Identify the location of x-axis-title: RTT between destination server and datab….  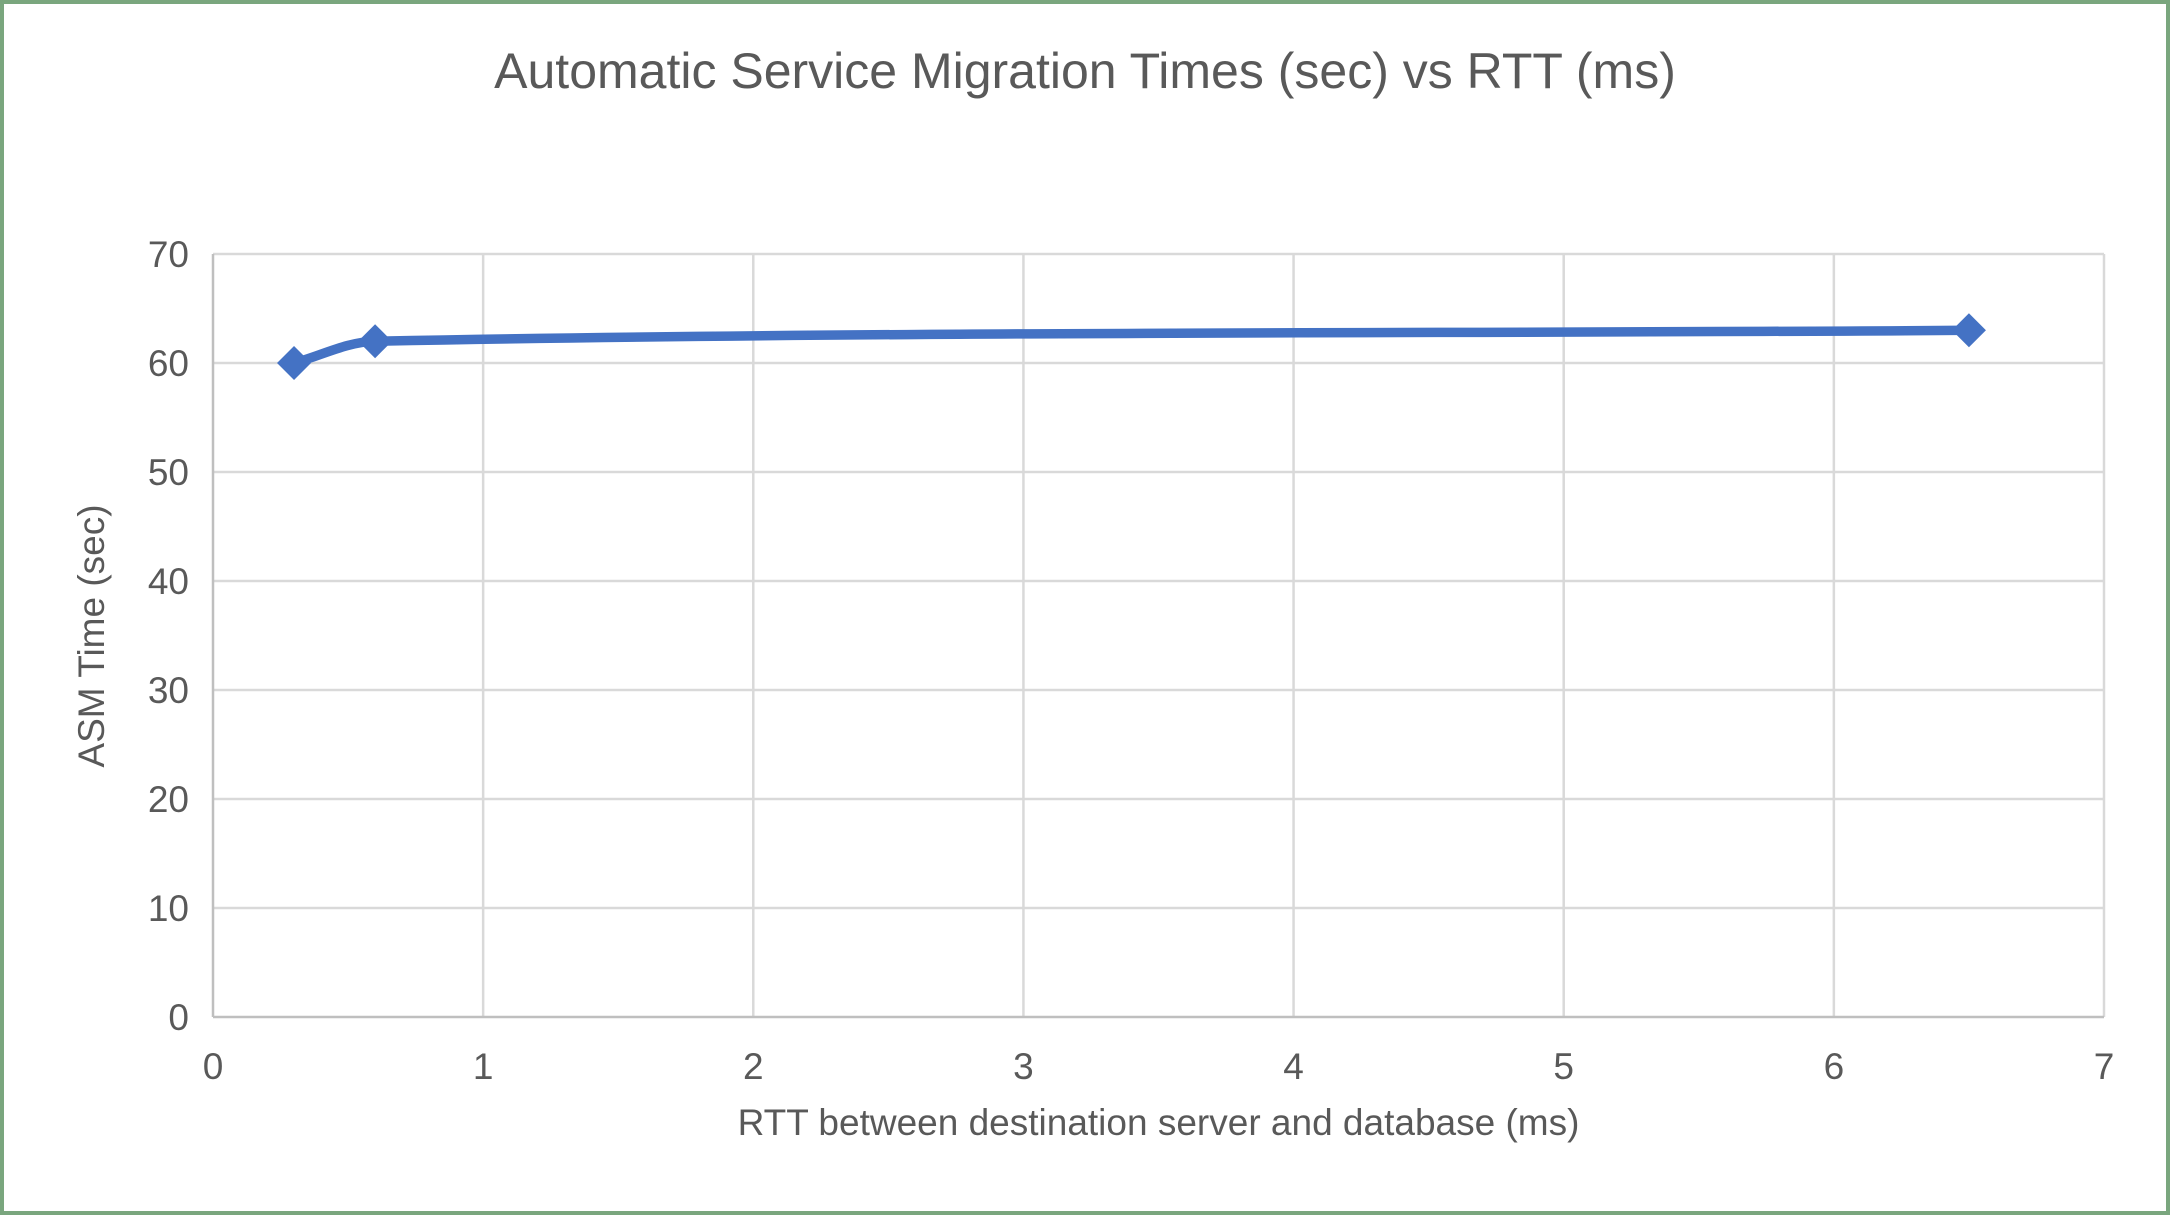
(1158, 1122).